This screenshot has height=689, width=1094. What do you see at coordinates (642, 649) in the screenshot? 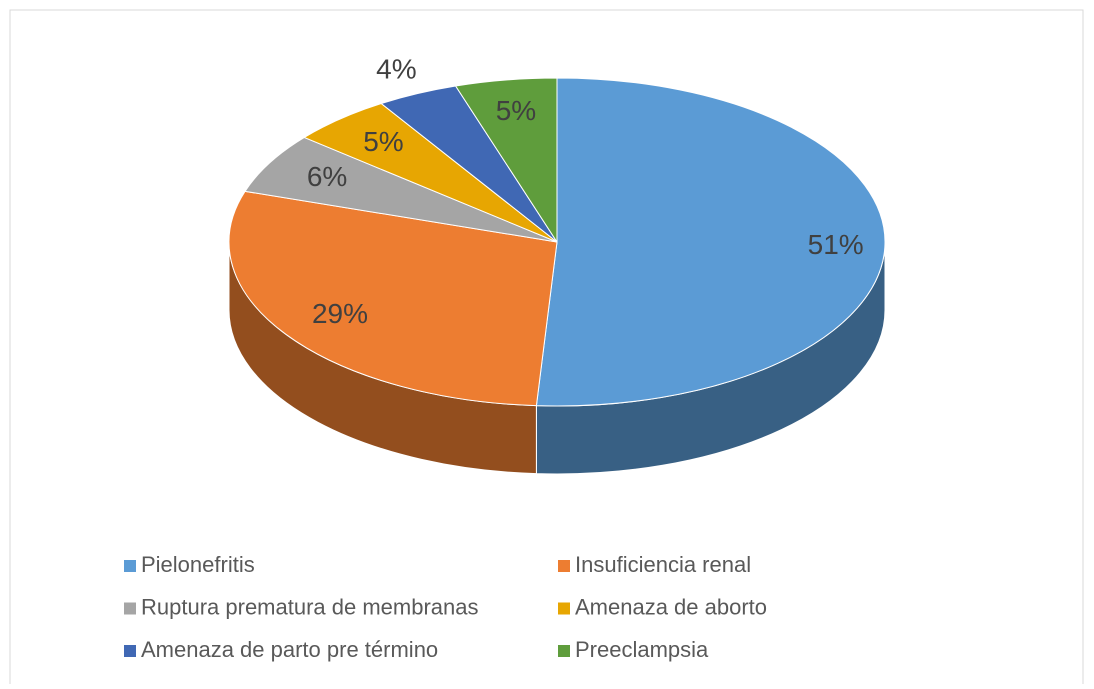
I see `legend-label: Preeclampsia` at bounding box center [642, 649].